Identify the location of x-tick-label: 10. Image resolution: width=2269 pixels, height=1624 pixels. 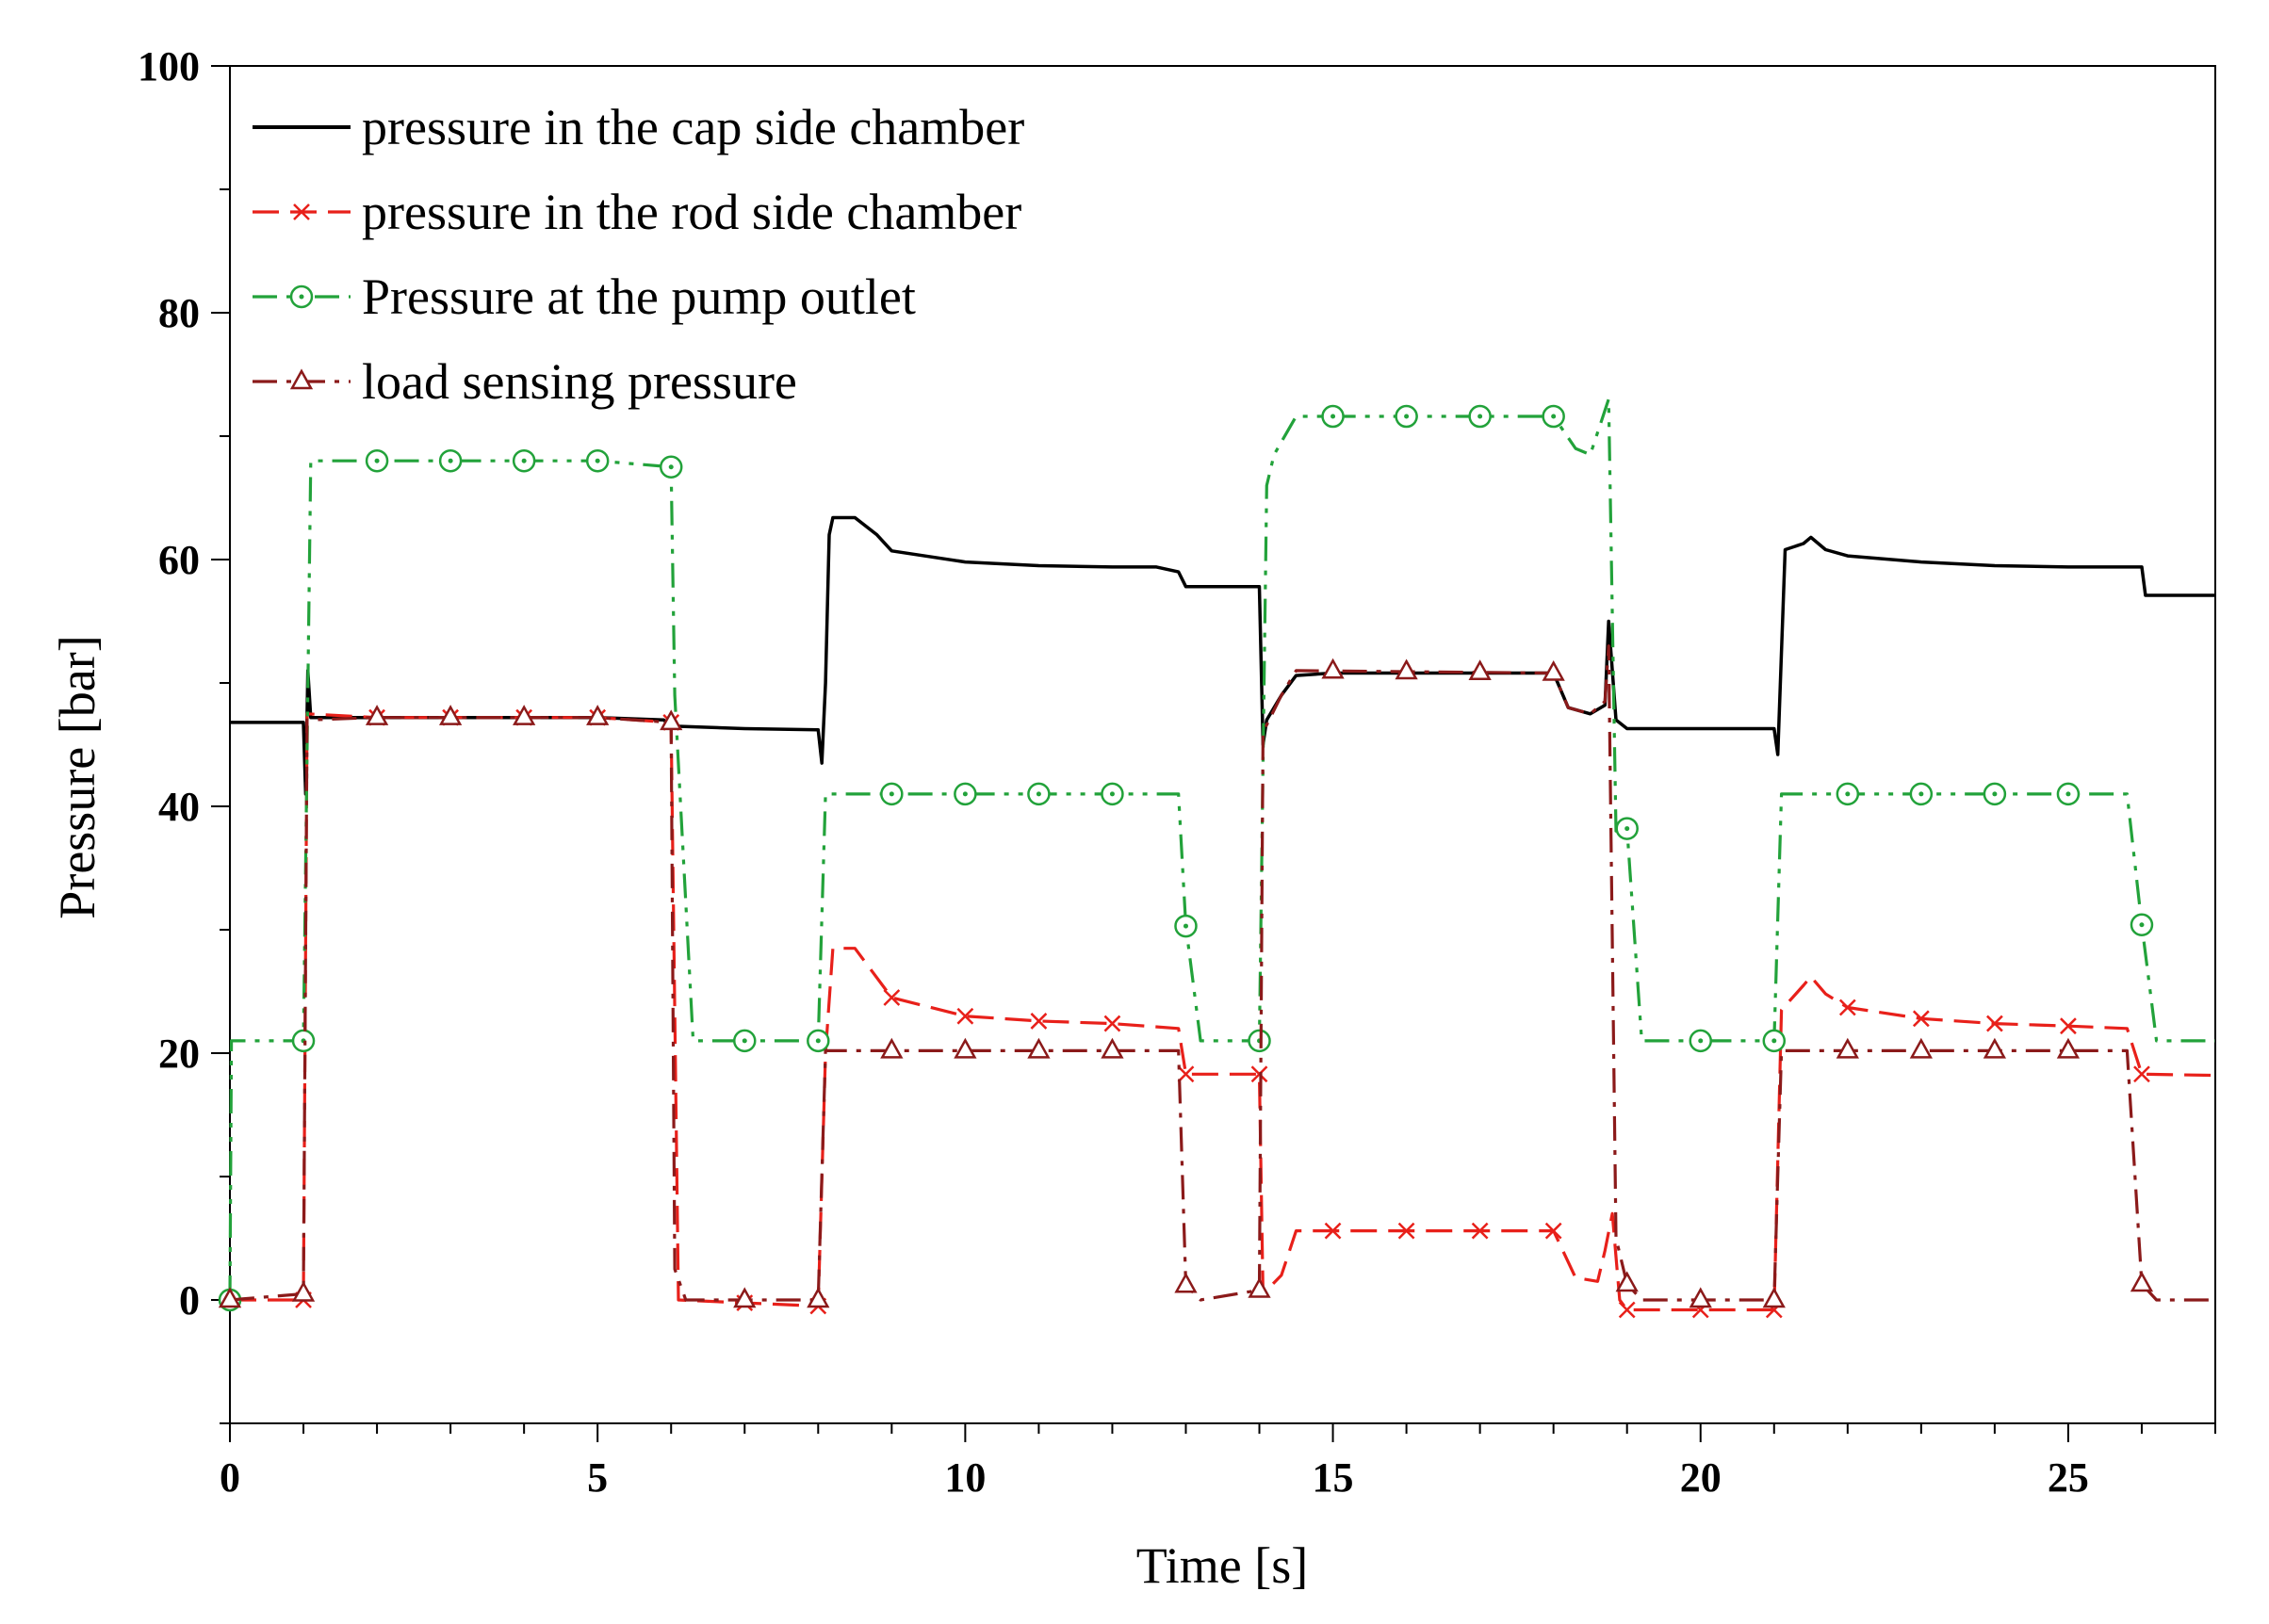
(965, 1477).